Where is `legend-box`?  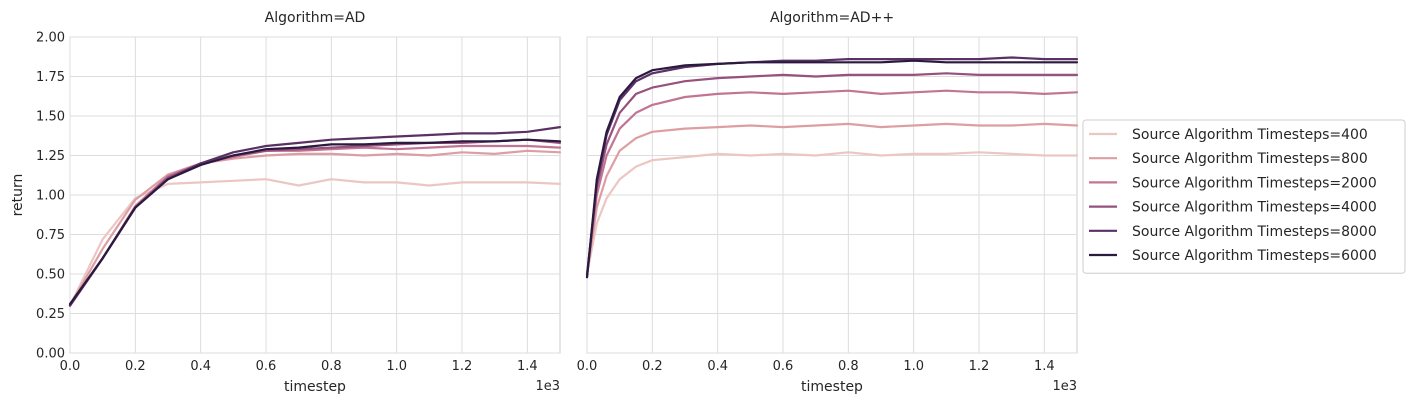
legend-box is located at coordinates (1244, 196).